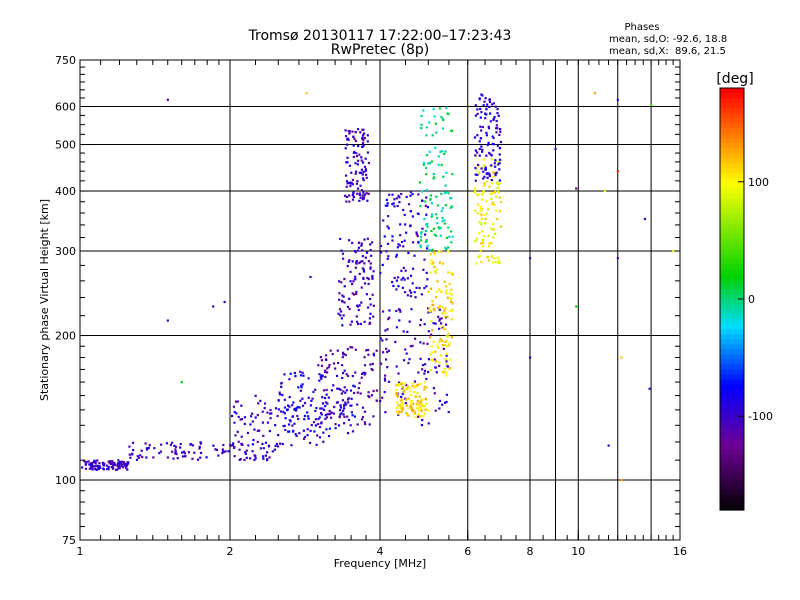 The height and width of the screenshot is (600, 800). What do you see at coordinates (667, 51) in the screenshot?
I see `stats-x-mode: mean, sd,X: 89.6, 21.5` at bounding box center [667, 51].